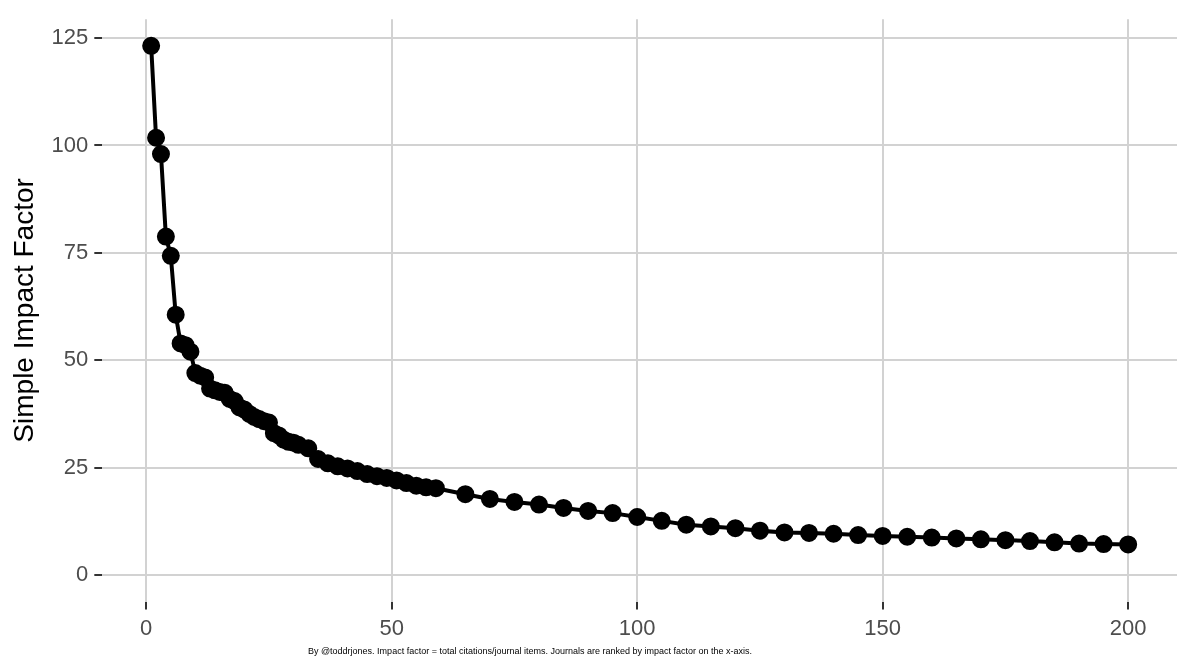  Describe the element at coordinates (23, 310) in the screenshot. I see `y-axis-title: Simple Impact Factor` at that location.